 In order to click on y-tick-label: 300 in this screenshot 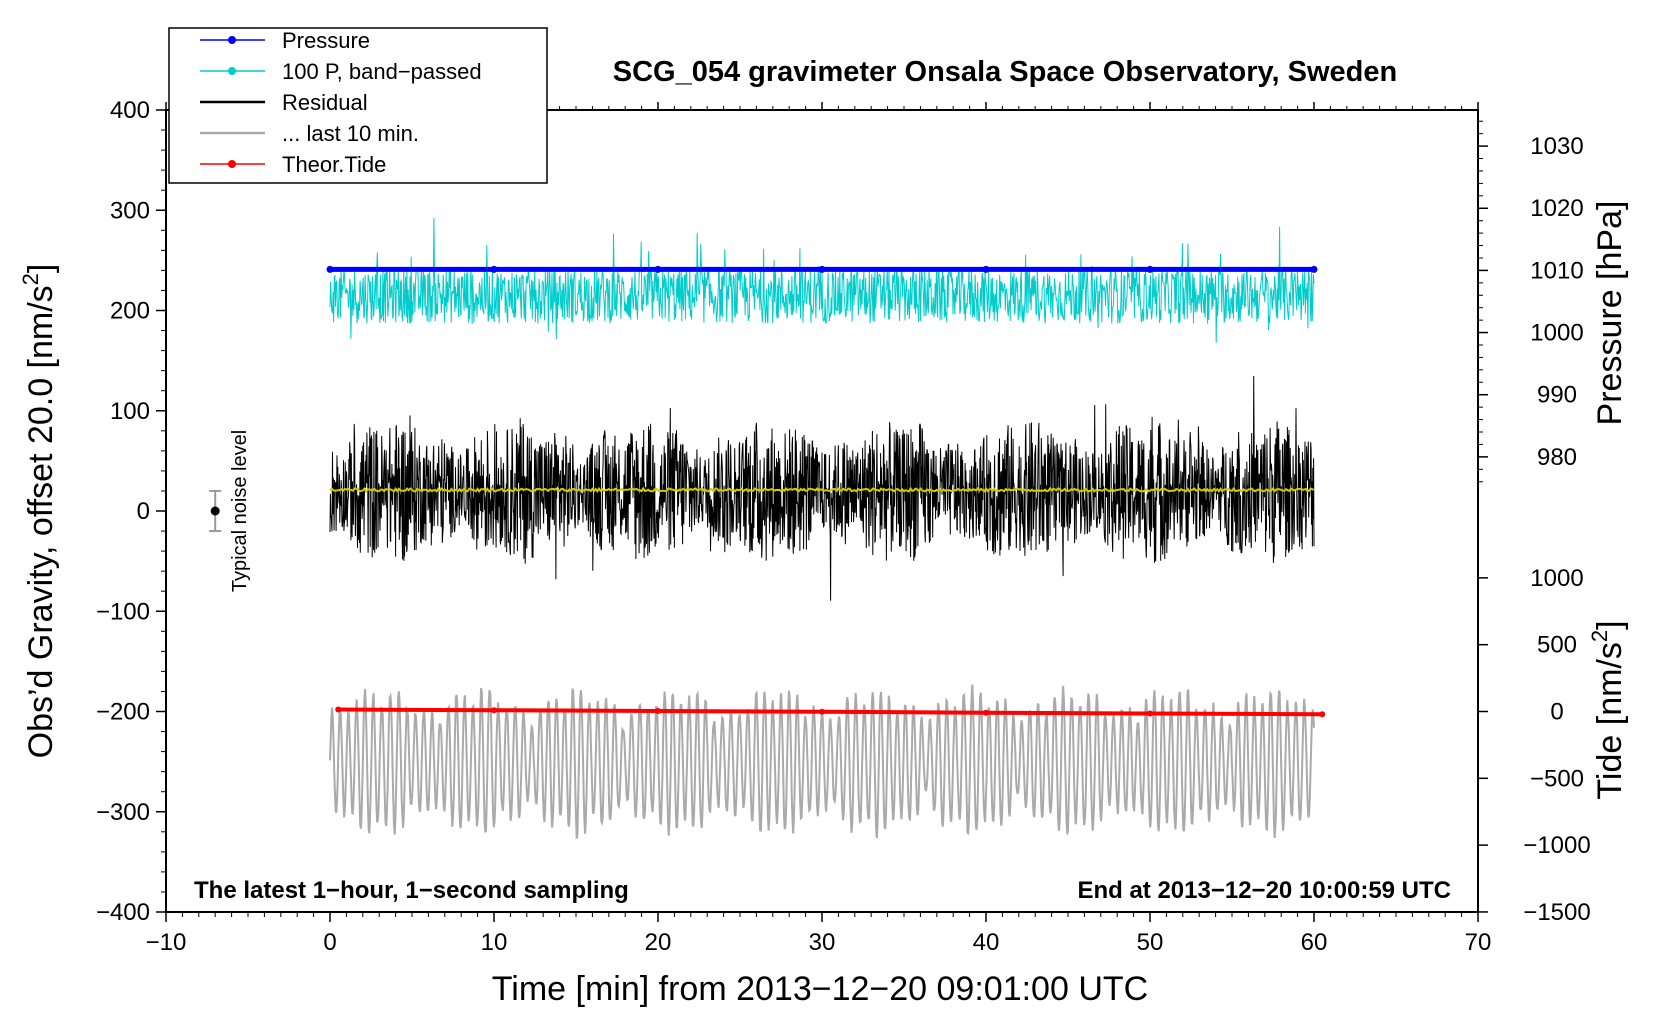, I will do `click(130, 210)`.